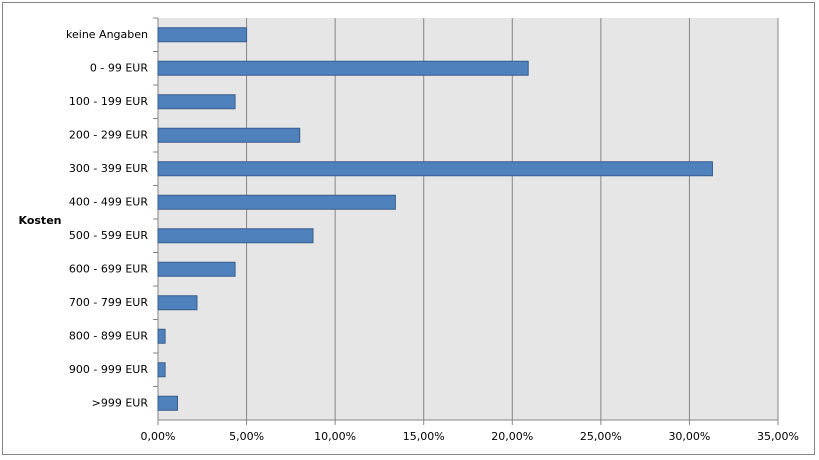 This screenshot has width=819, height=460. Describe the element at coordinates (108, 235) in the screenshot. I see `y-tick-label: 500 - 599 EUR` at that location.